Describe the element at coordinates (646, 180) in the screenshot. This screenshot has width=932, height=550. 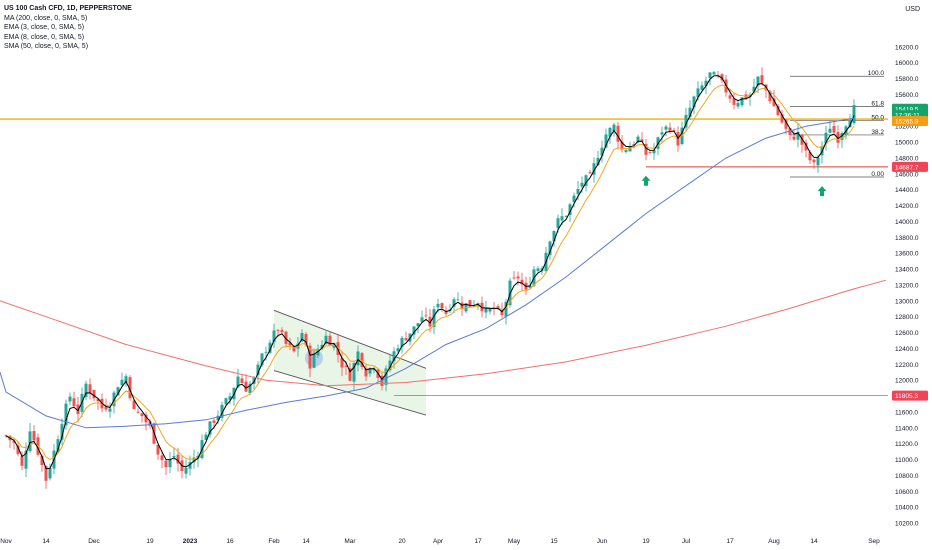
I see `up-arrow-icon` at that location.